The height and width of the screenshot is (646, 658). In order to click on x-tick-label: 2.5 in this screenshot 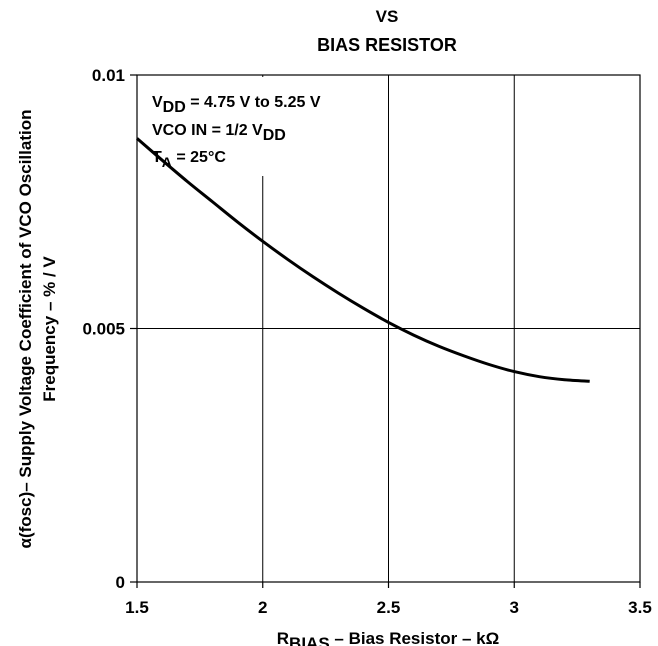, I will do `click(389, 607)`.